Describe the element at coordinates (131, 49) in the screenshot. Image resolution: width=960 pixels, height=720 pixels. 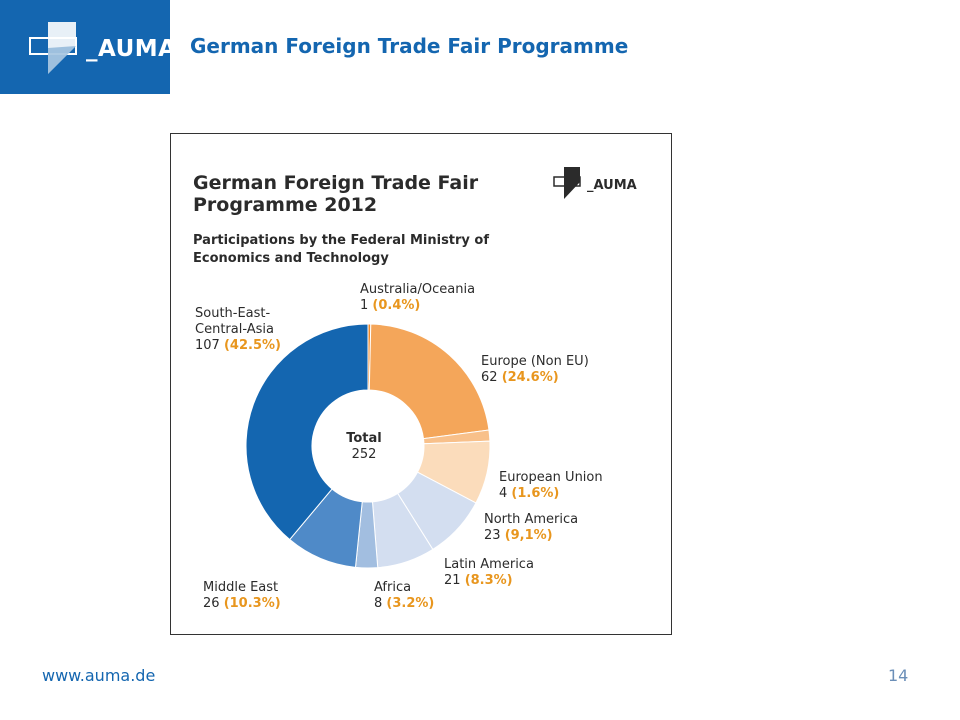
I see `logo-text: _AUMA` at that location.